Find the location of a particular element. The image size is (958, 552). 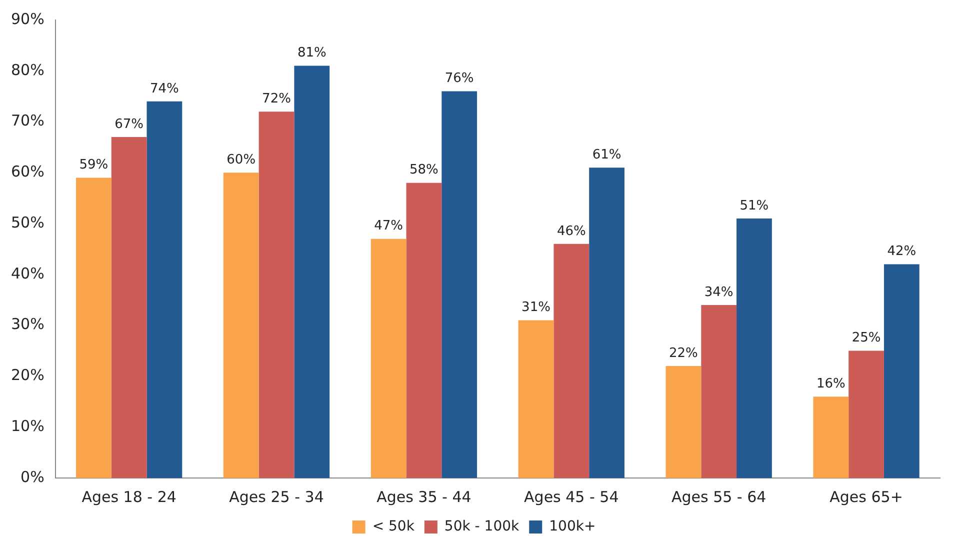

y-tick-label: 40% is located at coordinates (27, 273).